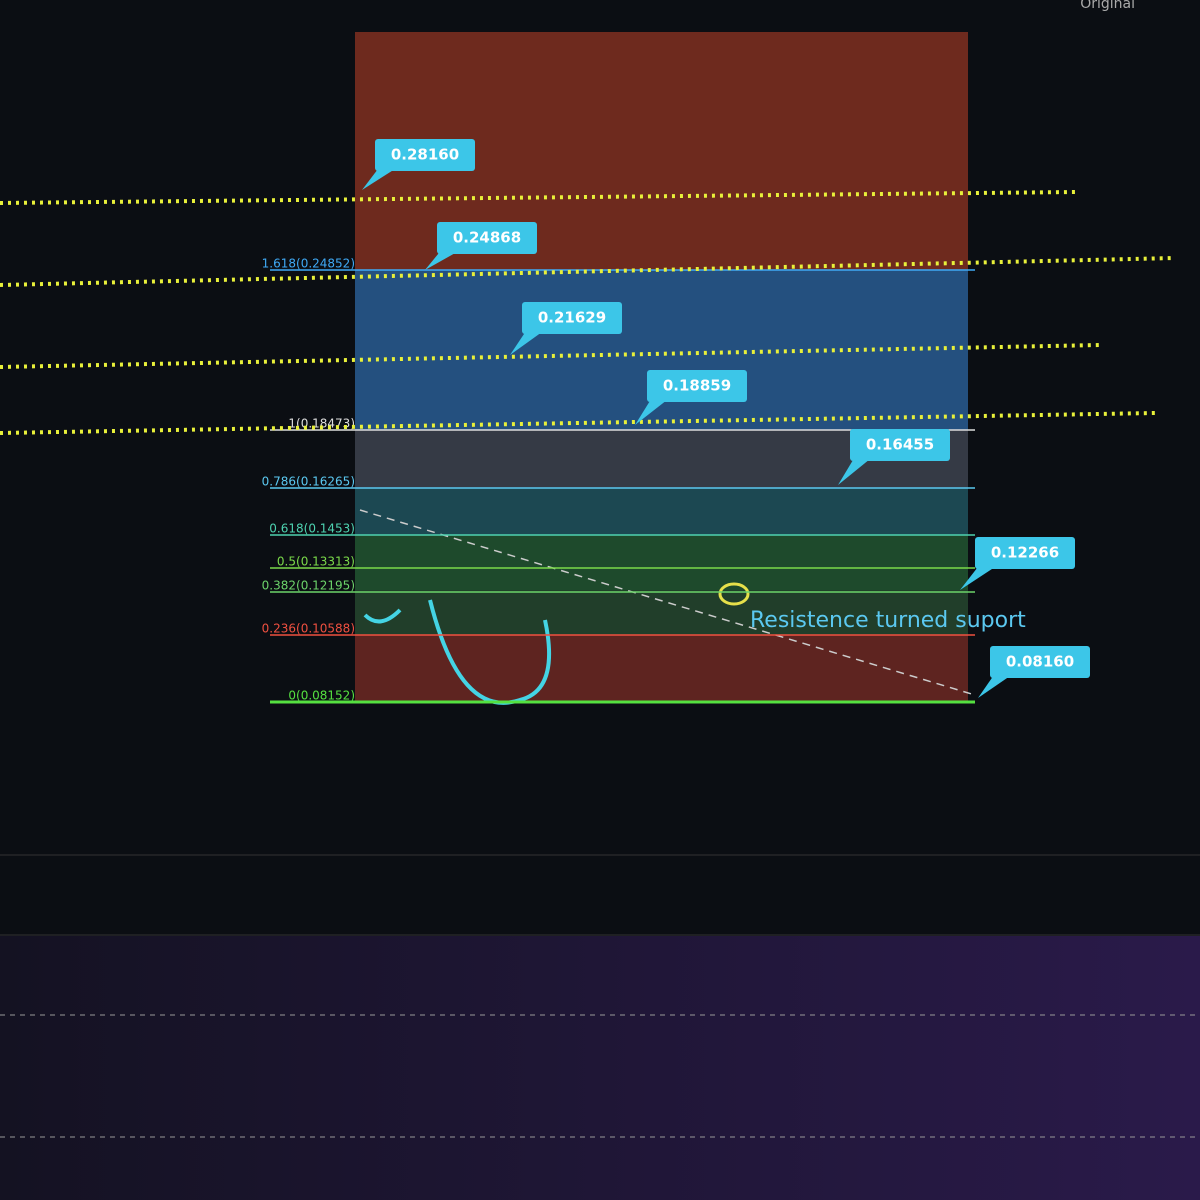 Image resolution: width=1200 pixels, height=1200 pixels. I want to click on zone-teal, so click(661, 511).